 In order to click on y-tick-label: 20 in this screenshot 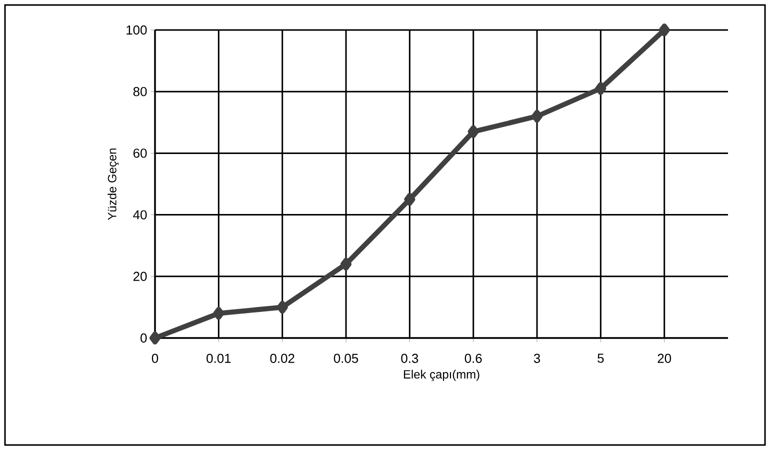, I will do `click(140, 276)`.